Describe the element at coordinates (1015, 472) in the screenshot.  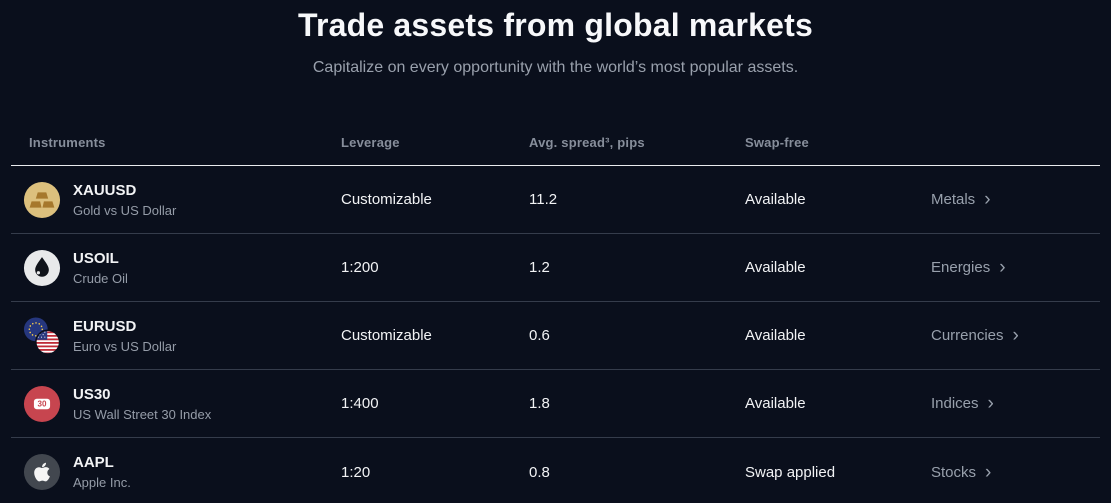
I see `category-link-stocks: Stocks ›` at that location.